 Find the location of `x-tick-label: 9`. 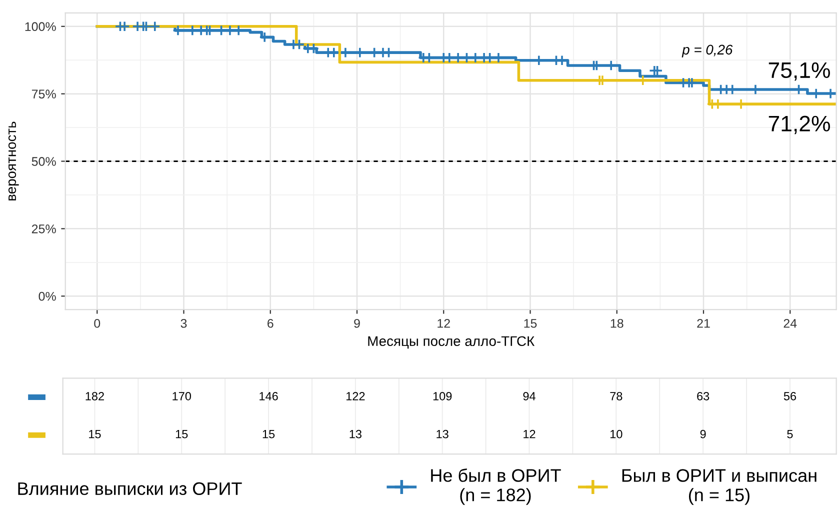

x-tick-label: 9 is located at coordinates (357, 323).